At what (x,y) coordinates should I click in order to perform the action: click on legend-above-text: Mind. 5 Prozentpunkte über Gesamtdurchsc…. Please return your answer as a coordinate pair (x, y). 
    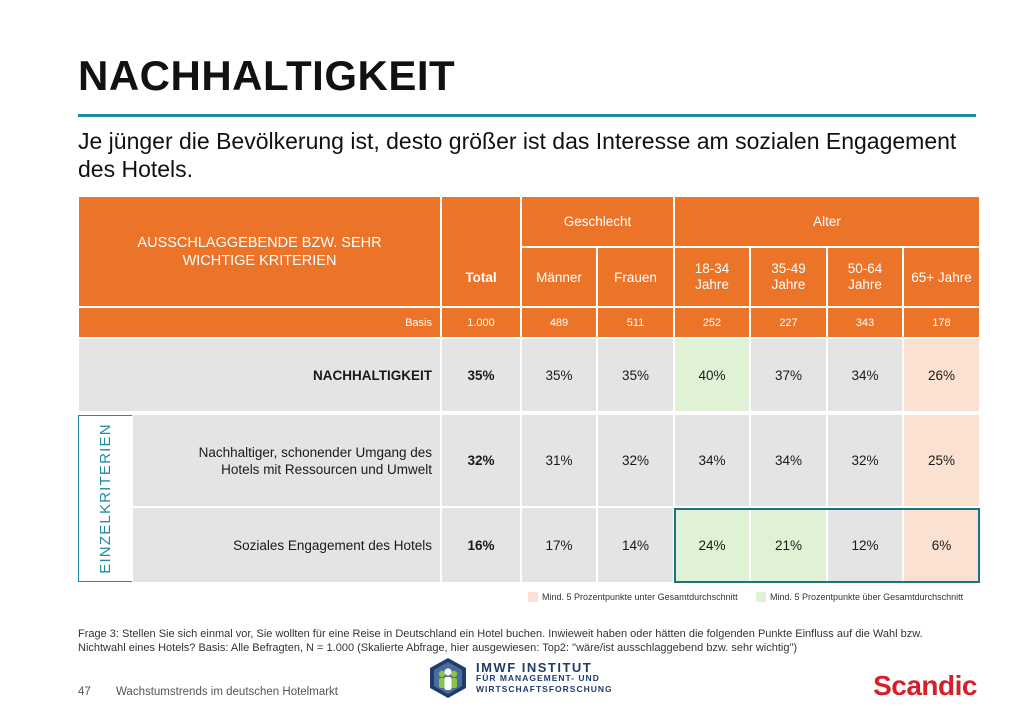
    Looking at the image, I should click on (867, 597).